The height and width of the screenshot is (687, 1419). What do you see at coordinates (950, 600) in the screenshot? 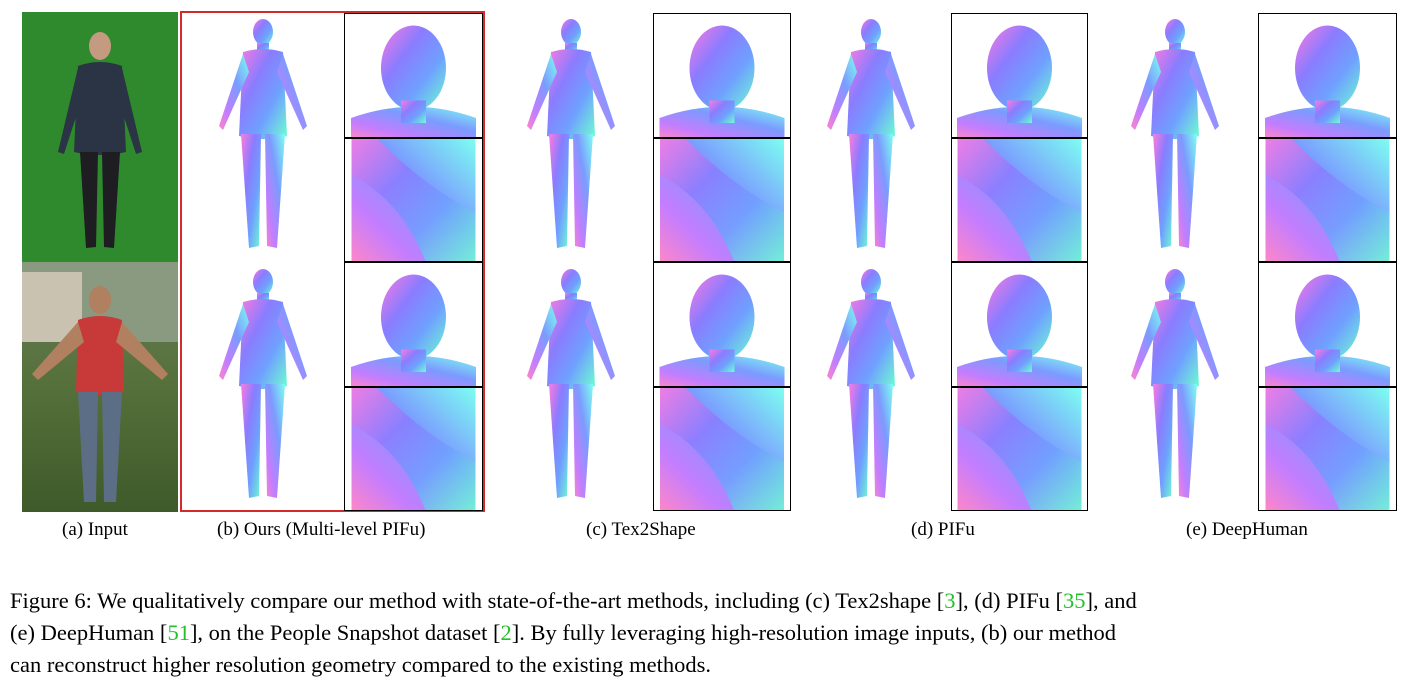
I see `citation-link: 3` at bounding box center [950, 600].